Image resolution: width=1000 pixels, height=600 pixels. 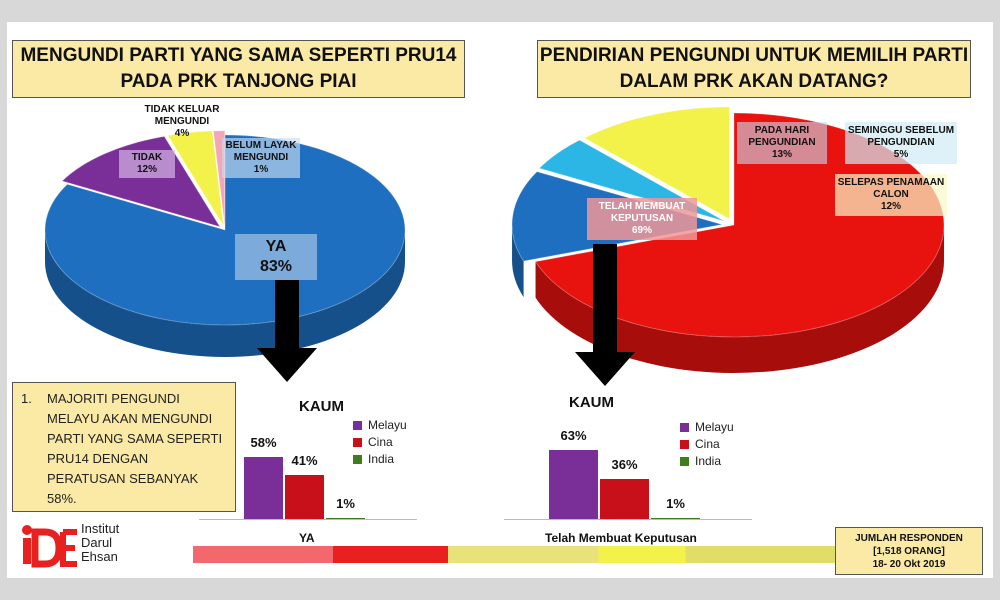 I want to click on pie-label-pada-hari: PADA HARI PENGUNDIAN 13%, so click(x=782, y=143).